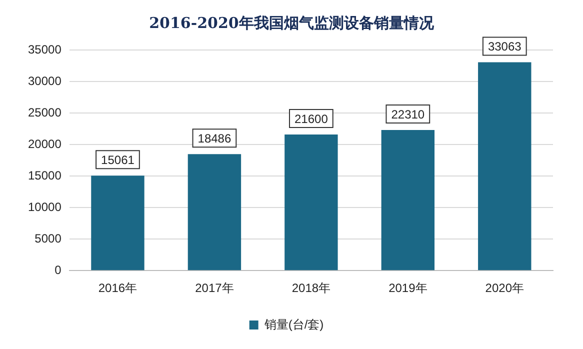  Describe the element at coordinates (504, 288) in the screenshot. I see `x-tick-label: 2020年` at that location.